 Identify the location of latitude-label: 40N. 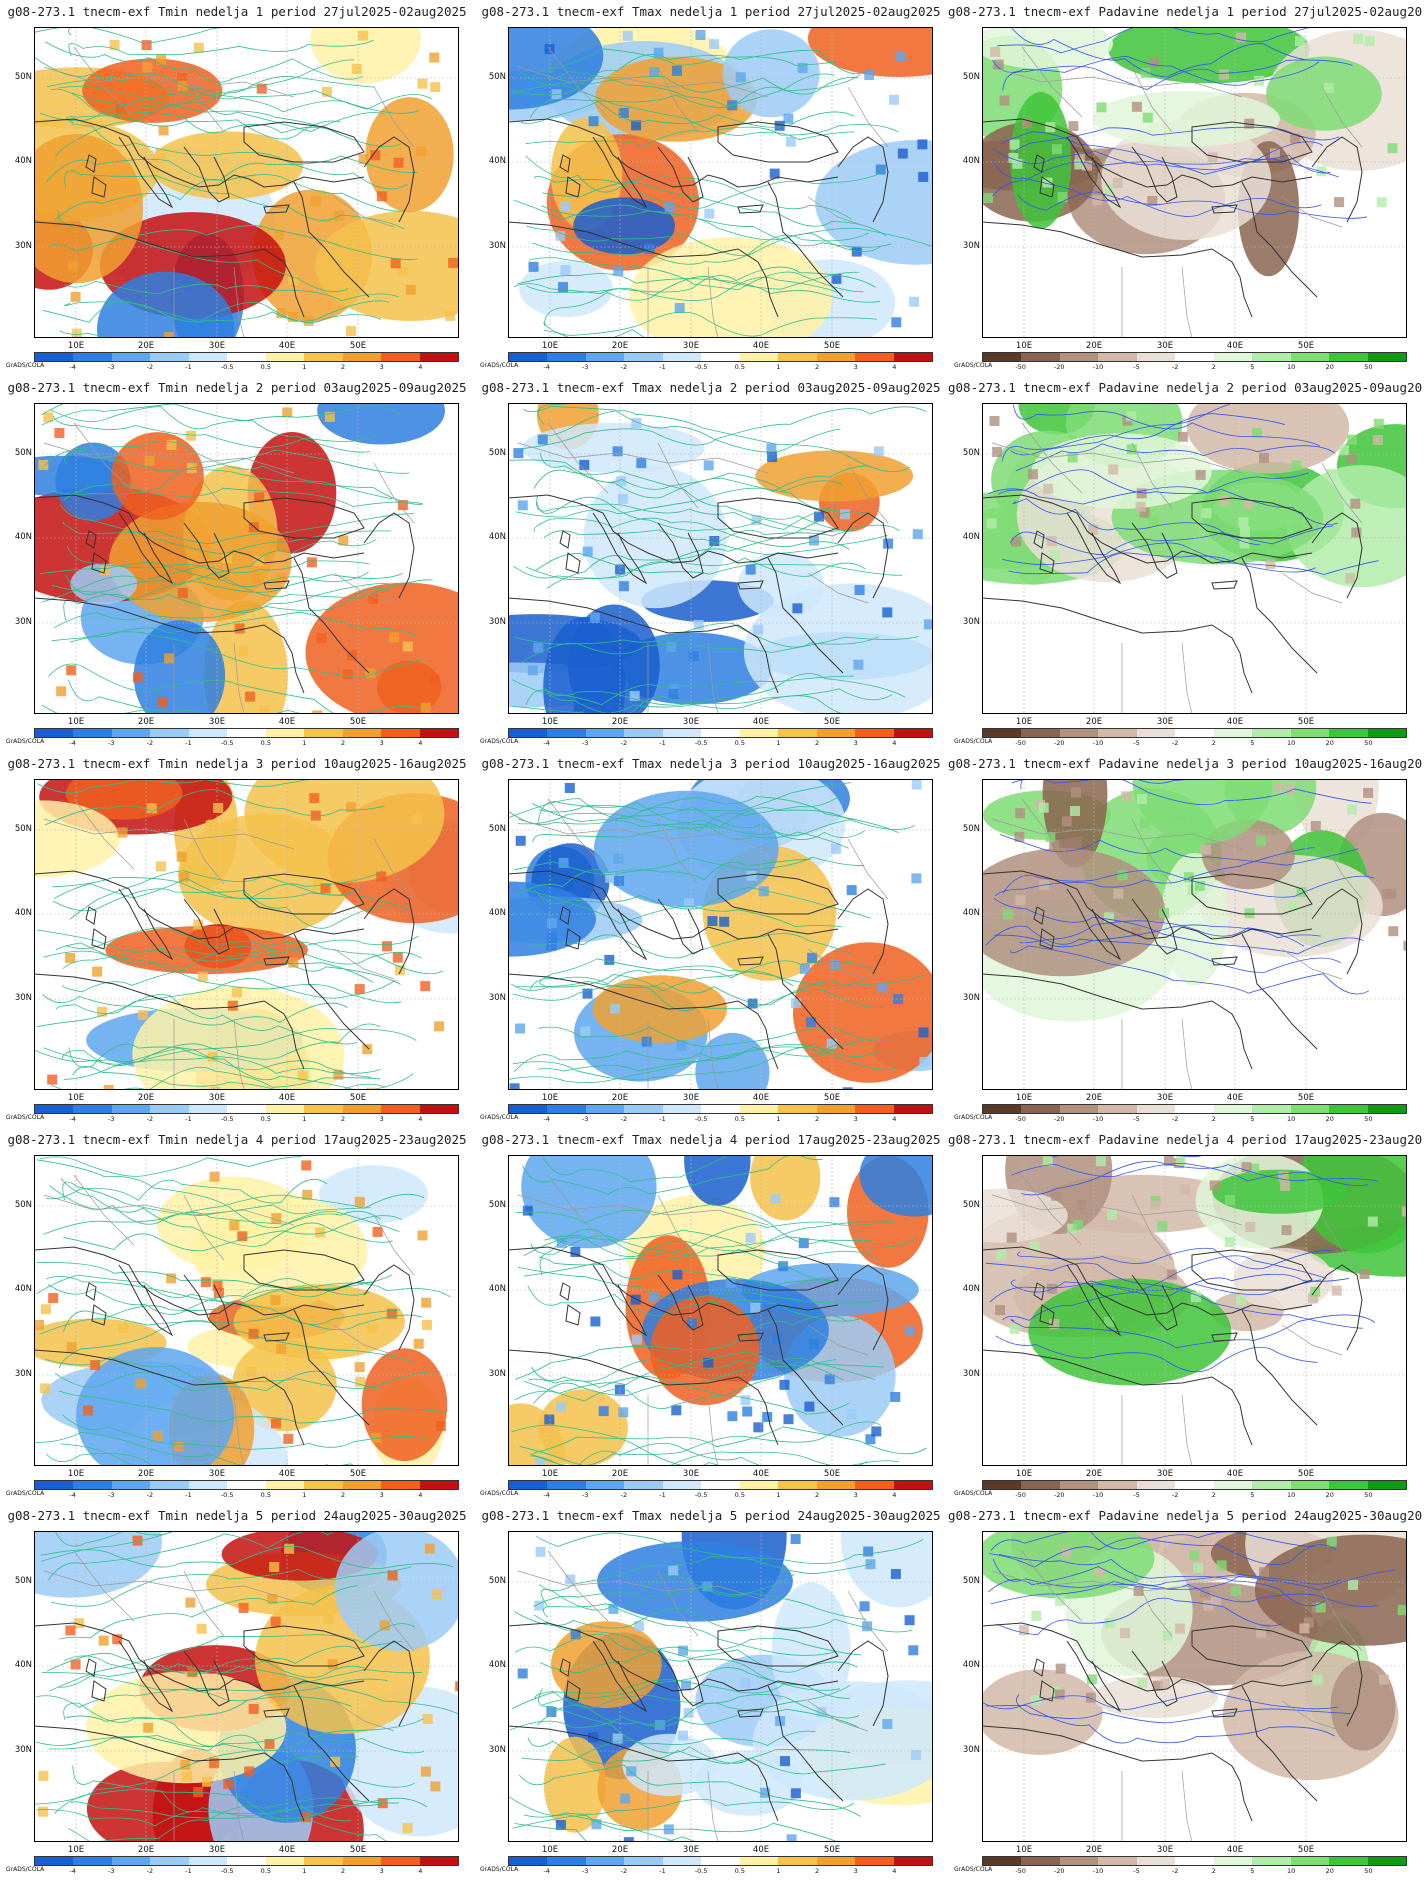
(971, 913).